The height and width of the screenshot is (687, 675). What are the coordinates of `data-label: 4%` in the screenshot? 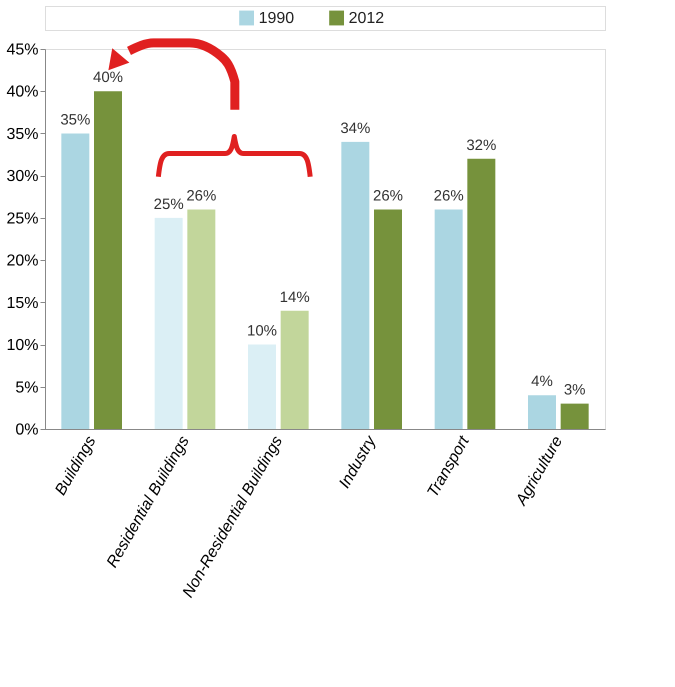 It's located at (542, 381).